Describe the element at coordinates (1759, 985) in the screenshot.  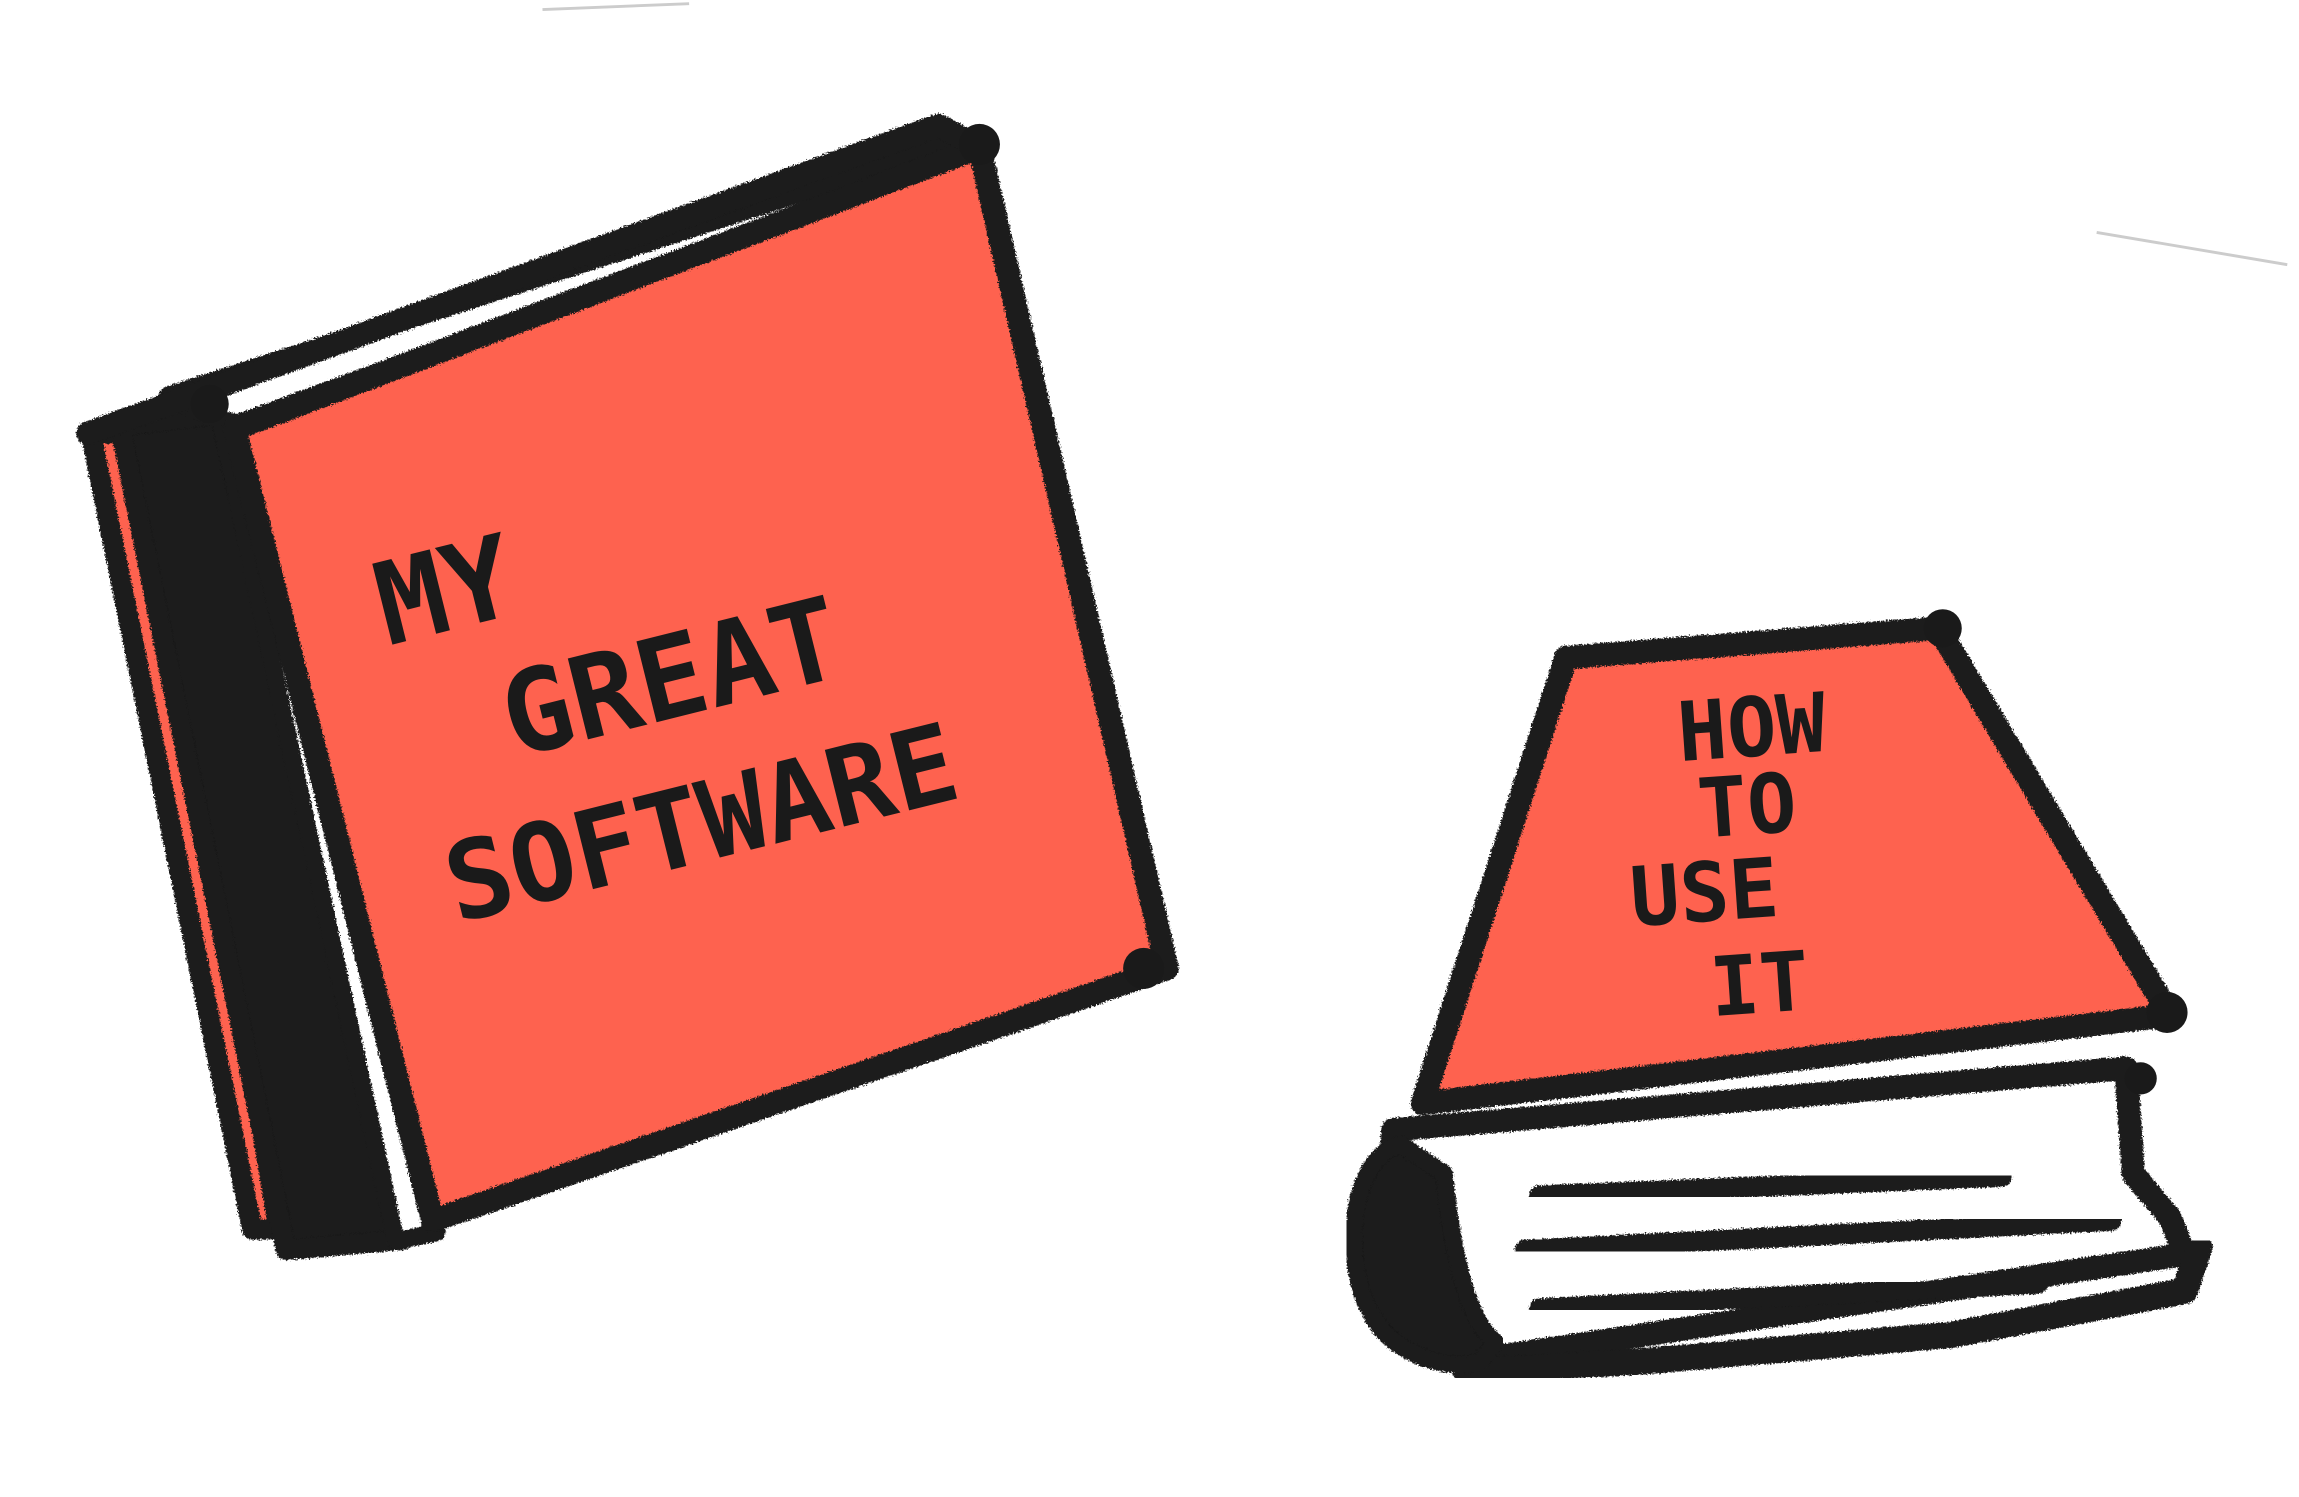
I see `lying-book-title-line: IT` at that location.